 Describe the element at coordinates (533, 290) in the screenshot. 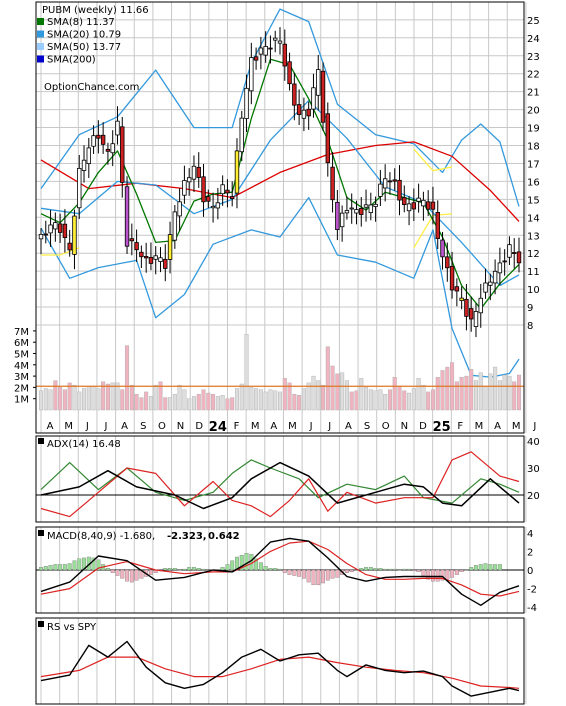

I see `price-y-tick-label: 10` at that location.